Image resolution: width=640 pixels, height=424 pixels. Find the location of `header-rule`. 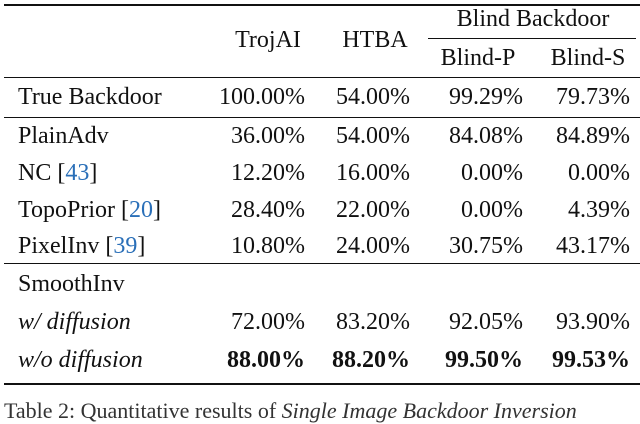

header-rule is located at coordinates (322, 77).